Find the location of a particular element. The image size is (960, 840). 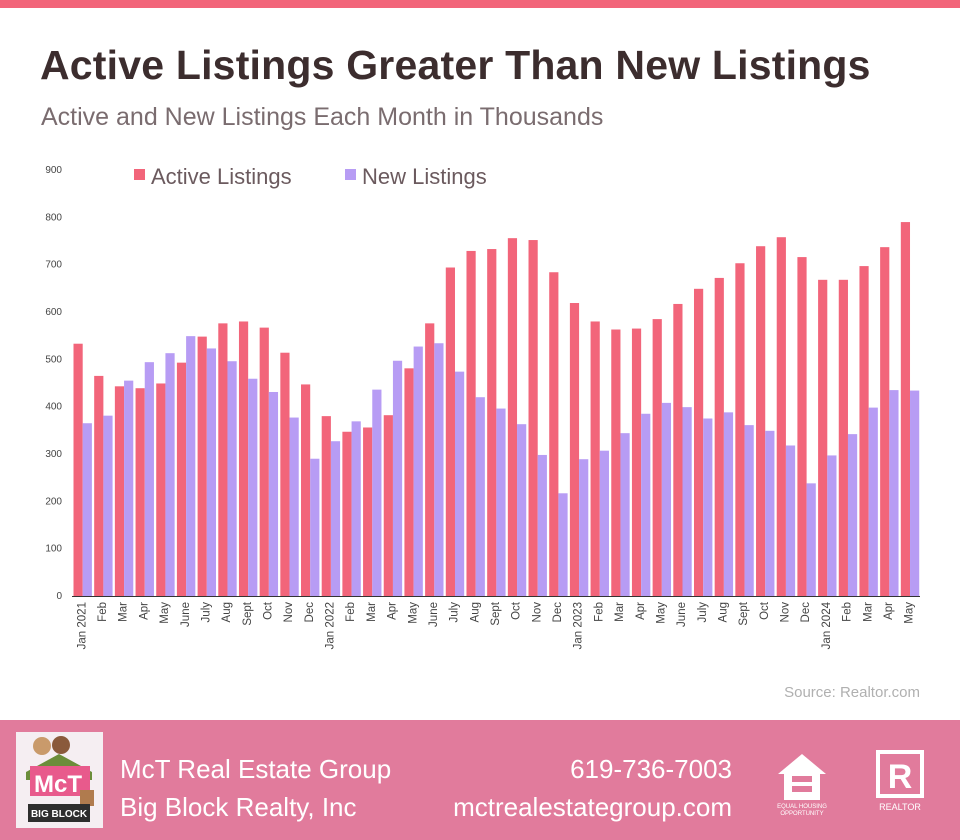

website-link: mctrealestategroup.com is located at coordinates (592, 807).